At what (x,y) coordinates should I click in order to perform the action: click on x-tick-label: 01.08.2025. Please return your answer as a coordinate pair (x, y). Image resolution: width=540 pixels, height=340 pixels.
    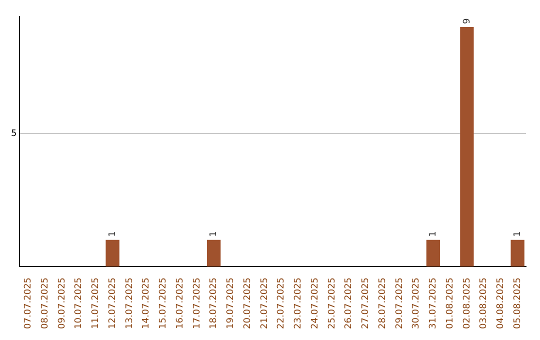
    Looking at the image, I should click on (450, 303).